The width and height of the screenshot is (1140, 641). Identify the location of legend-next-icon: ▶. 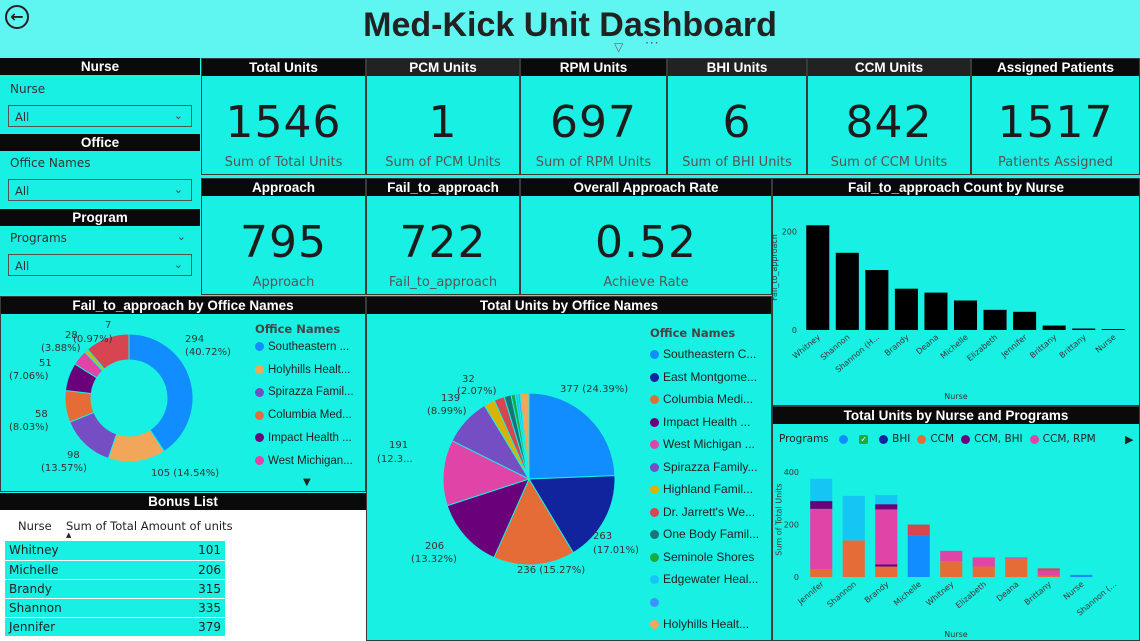
(1129, 439).